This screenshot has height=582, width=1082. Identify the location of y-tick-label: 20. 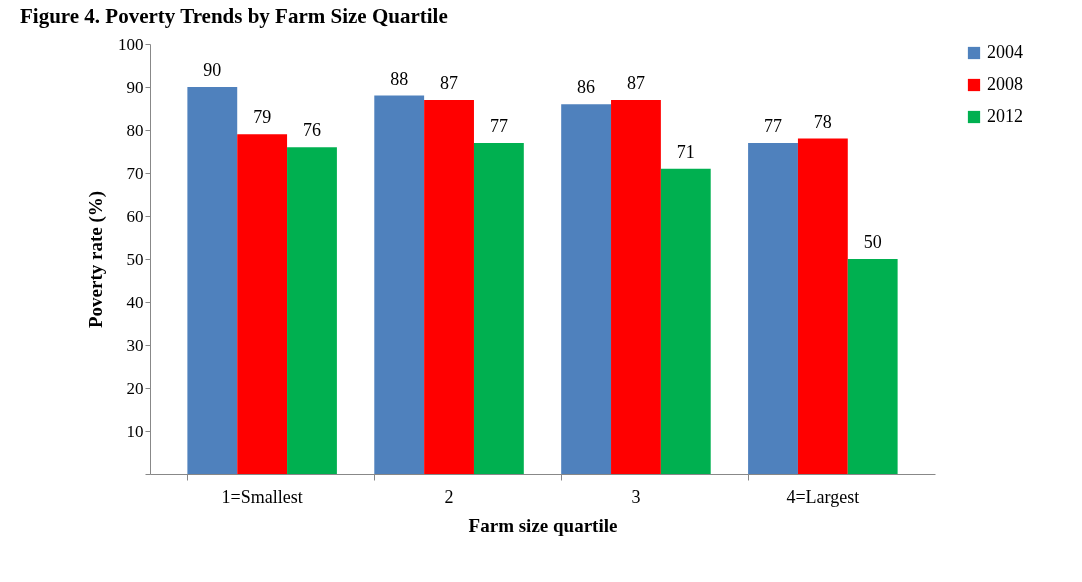
(135, 388).